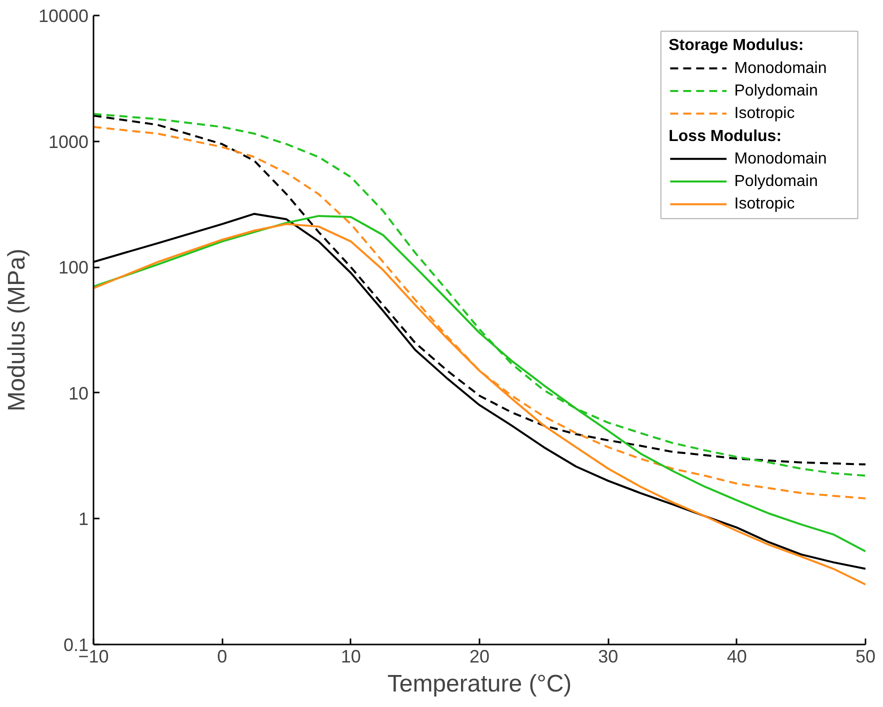 This screenshot has height=707, width=883. What do you see at coordinates (350, 656) in the screenshot?
I see `x-tick-label: 10` at bounding box center [350, 656].